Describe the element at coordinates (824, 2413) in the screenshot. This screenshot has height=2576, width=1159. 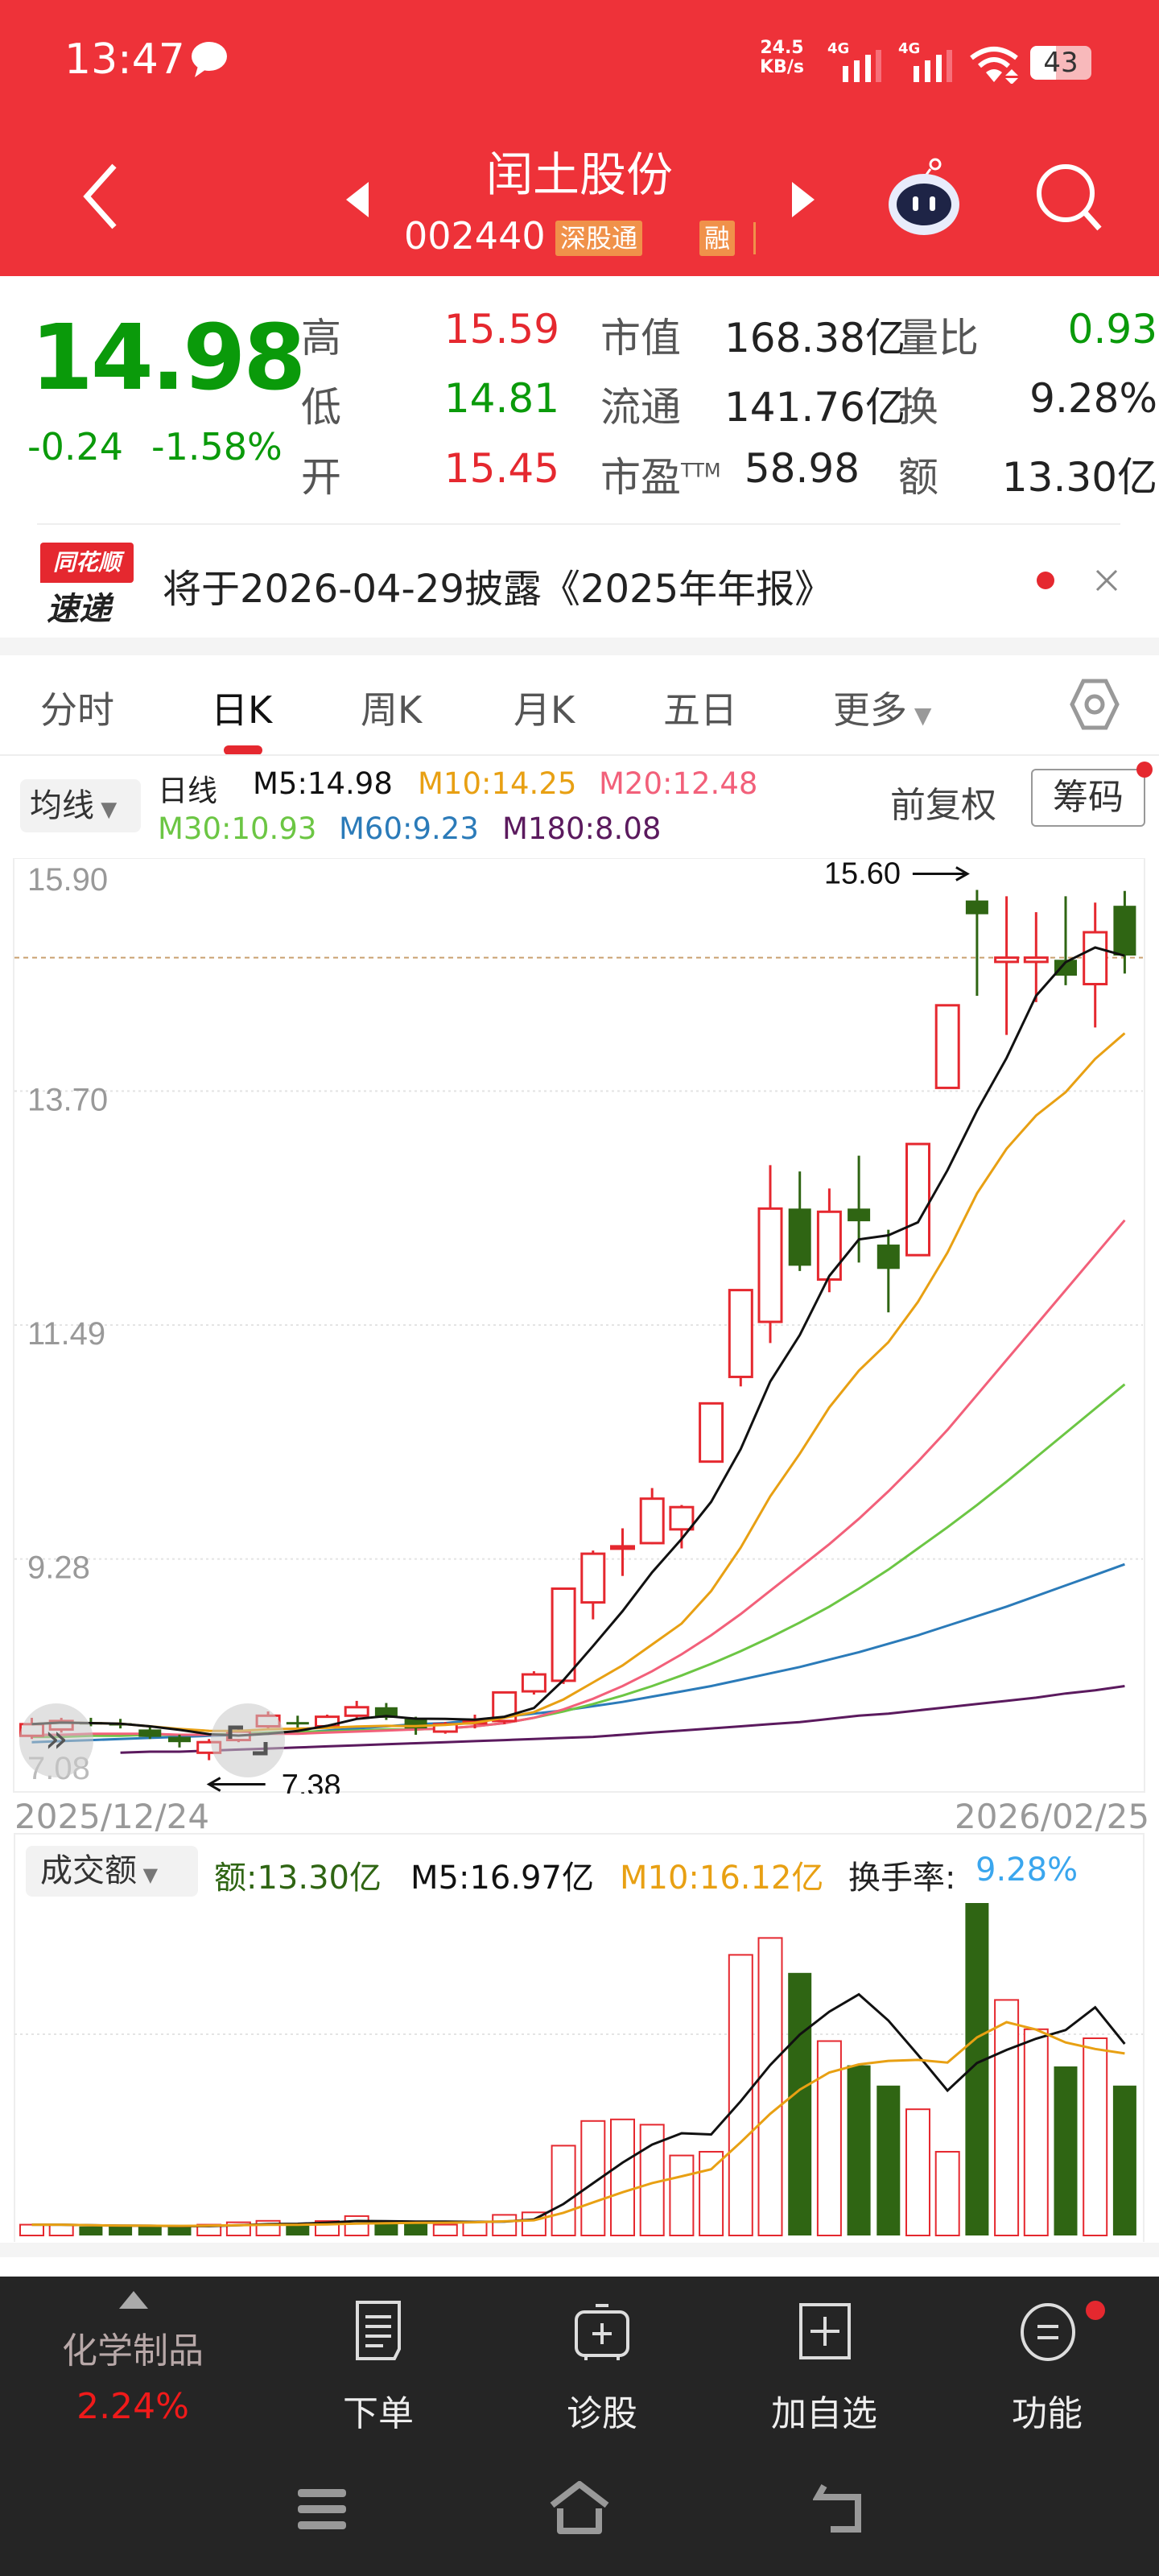
I see `add-watchlist-label: 加自选` at that location.